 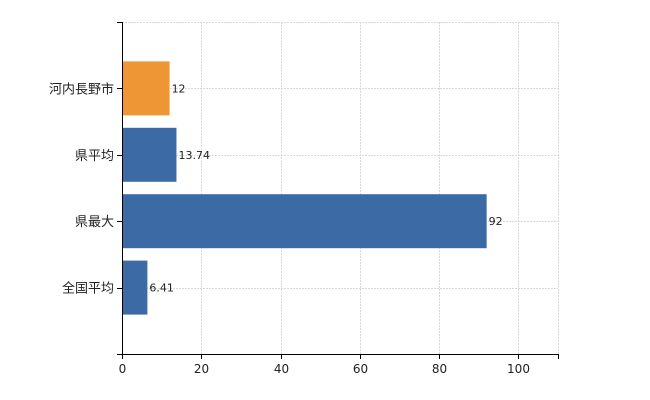 What do you see at coordinates (439, 369) in the screenshot?
I see `x-tick-label: 80` at bounding box center [439, 369].